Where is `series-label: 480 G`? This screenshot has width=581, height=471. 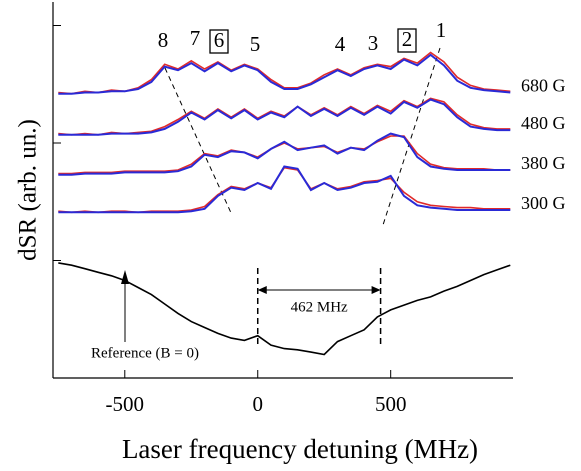 series-label: 480 G is located at coordinates (543, 123).